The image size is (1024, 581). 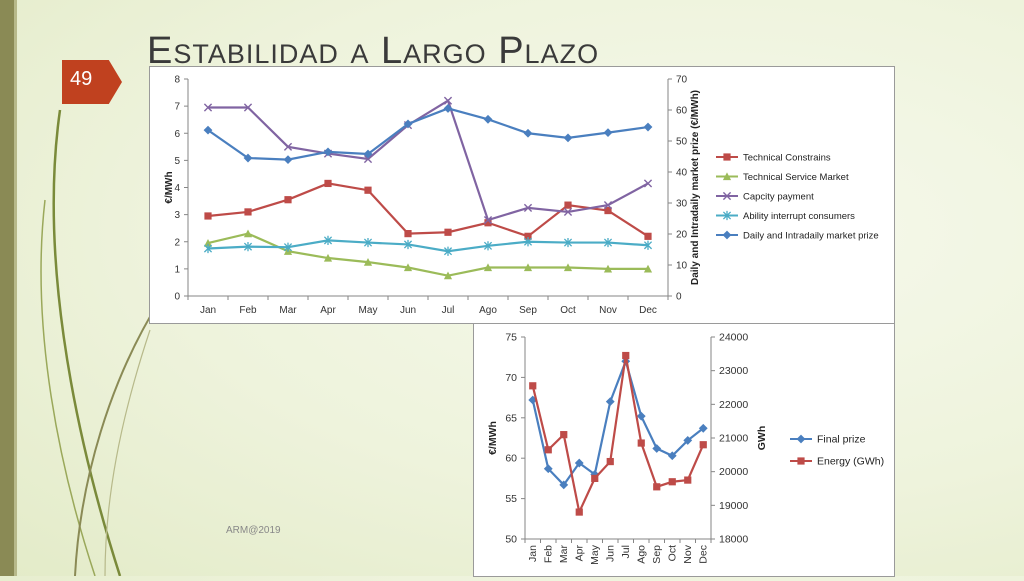 I want to click on y-tick-label-left: 60, so click(x=511, y=459).